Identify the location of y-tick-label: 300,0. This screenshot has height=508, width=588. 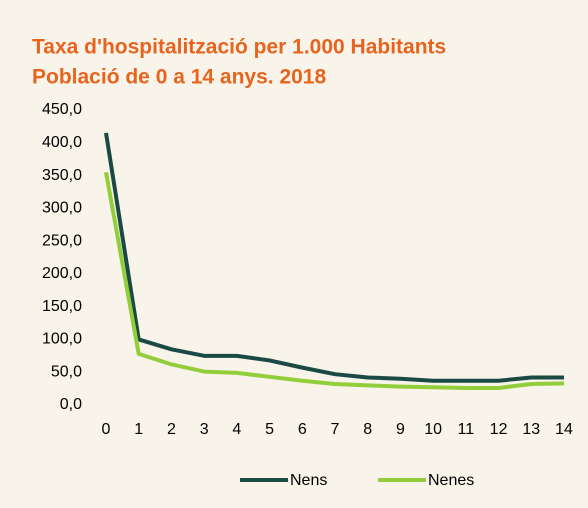
(62, 208).